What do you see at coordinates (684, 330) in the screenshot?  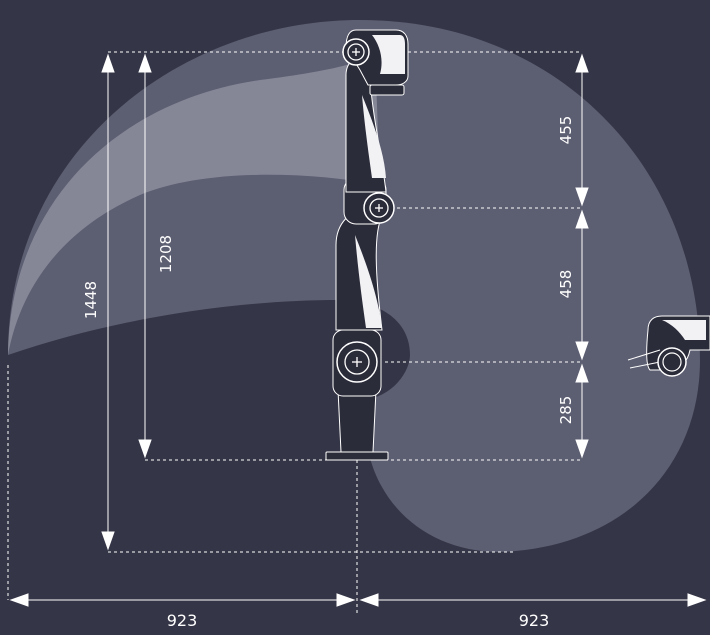 I see `extended-wrist-highlight` at bounding box center [684, 330].